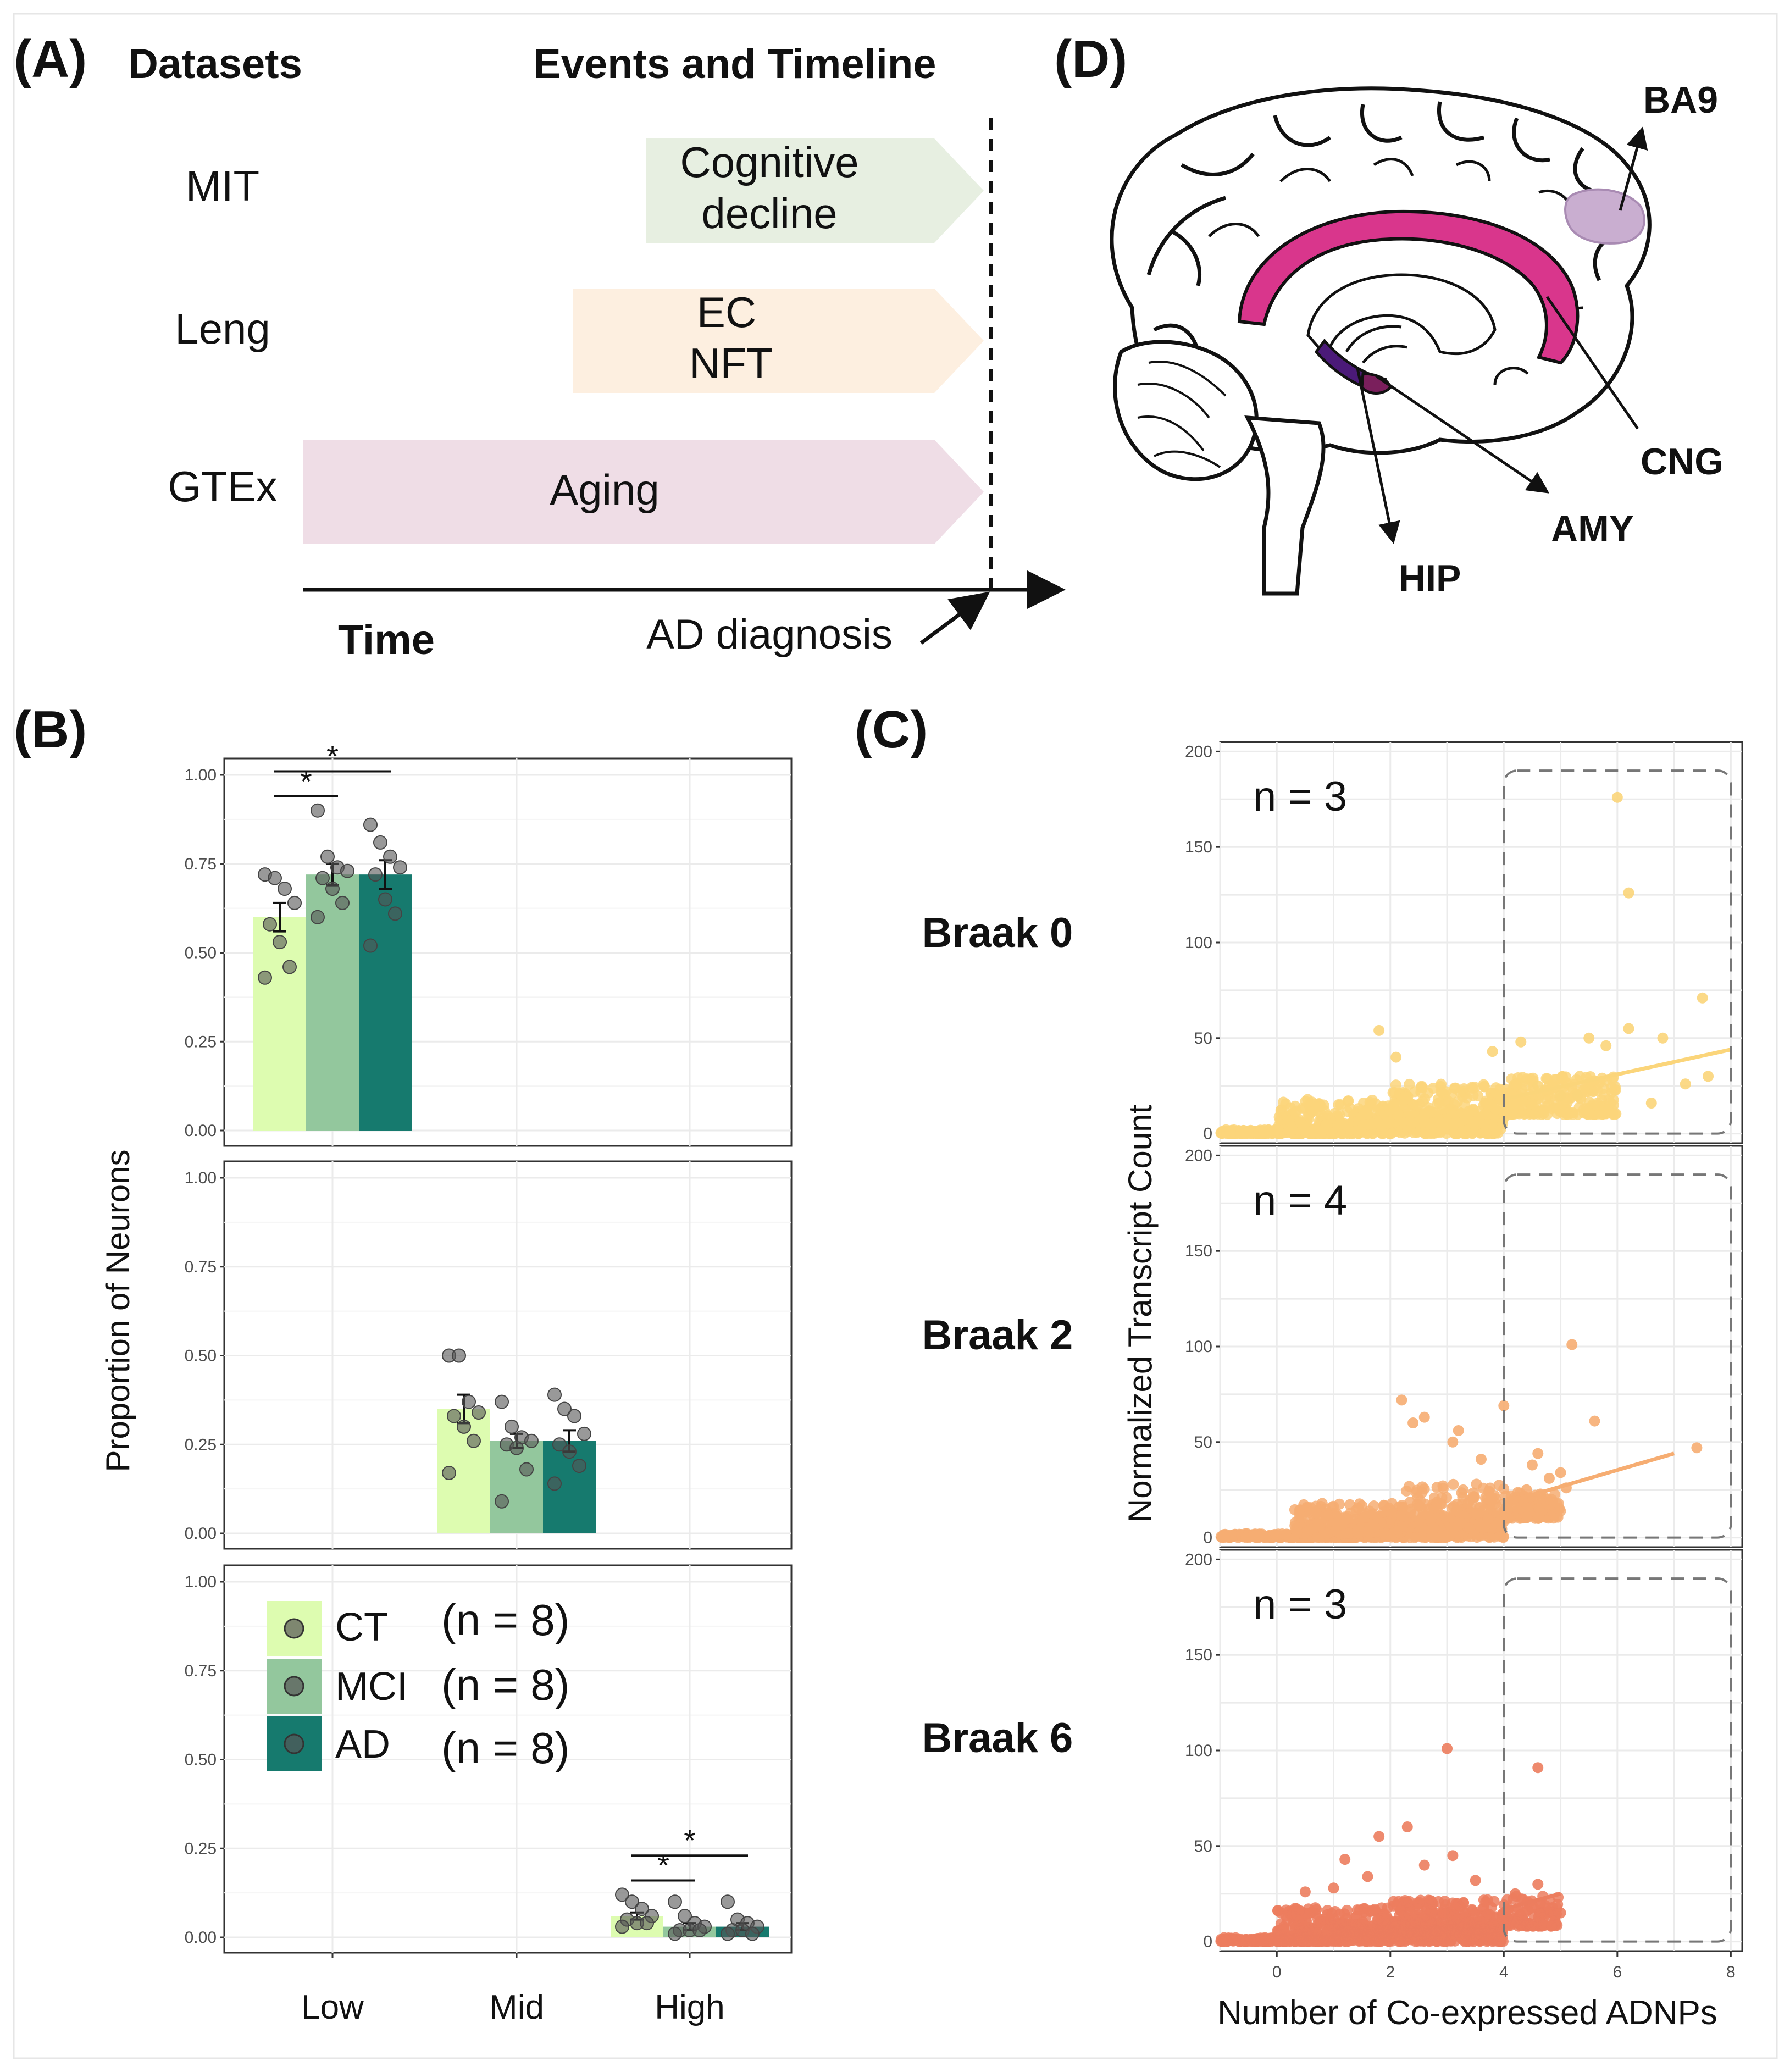  I want to click on c-y-tick: 50, so click(1203, 1442).